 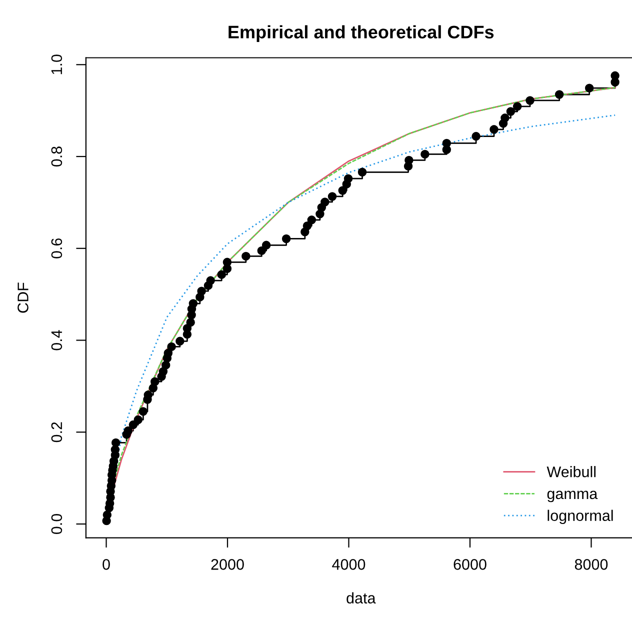 I want to click on legend-label: Weibull, so click(x=571, y=472).